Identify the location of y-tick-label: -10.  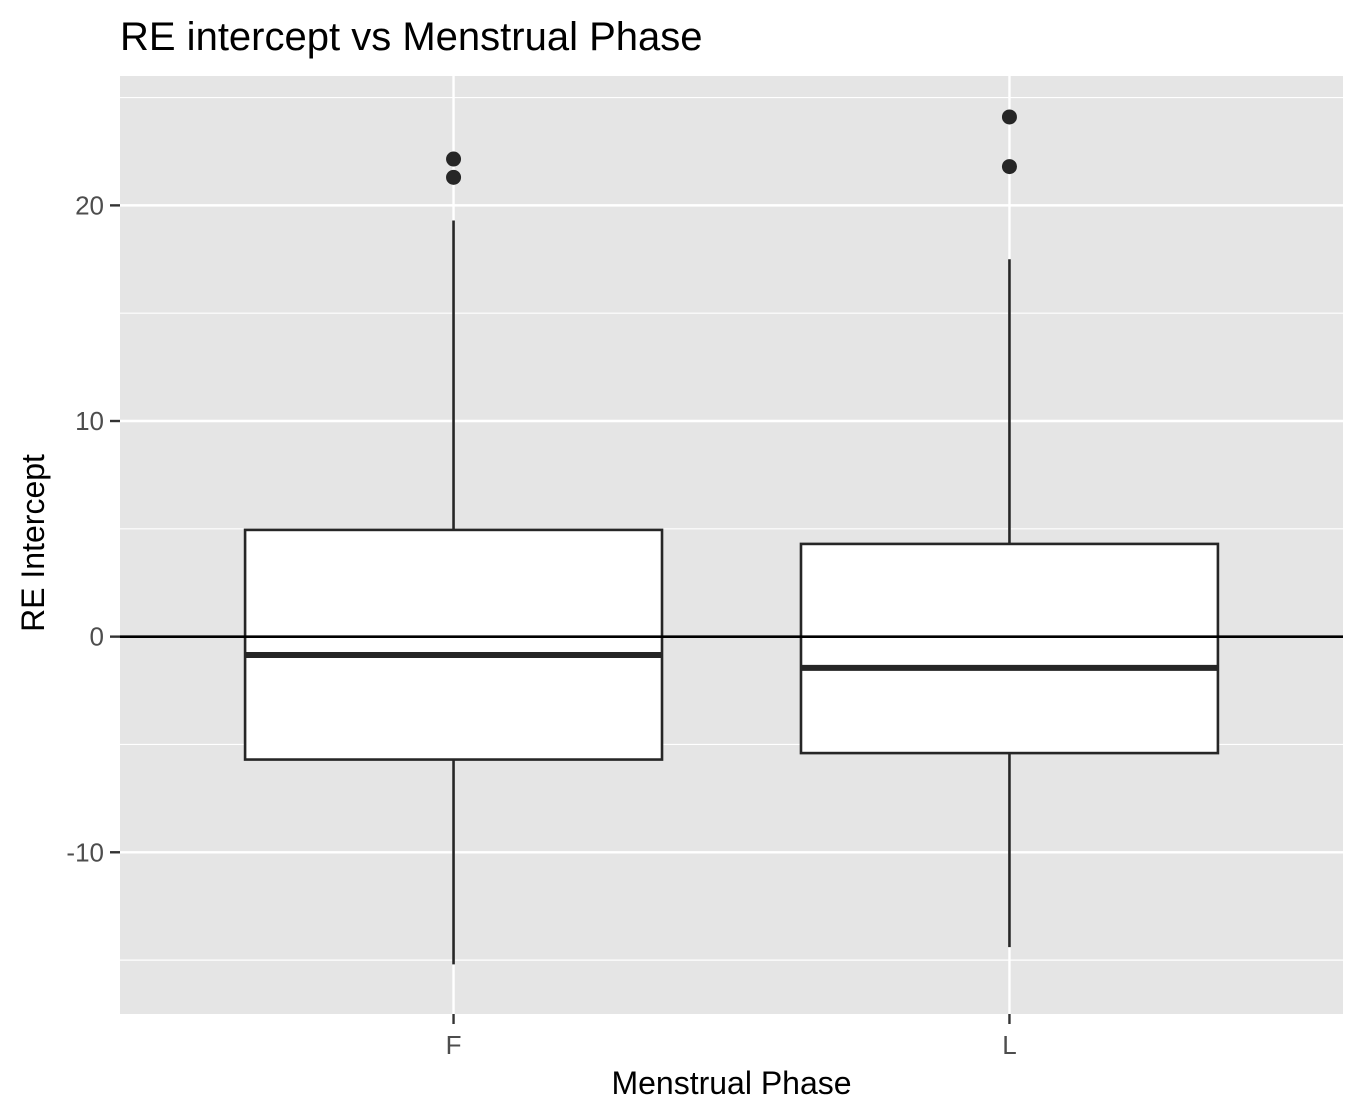
(85, 852).